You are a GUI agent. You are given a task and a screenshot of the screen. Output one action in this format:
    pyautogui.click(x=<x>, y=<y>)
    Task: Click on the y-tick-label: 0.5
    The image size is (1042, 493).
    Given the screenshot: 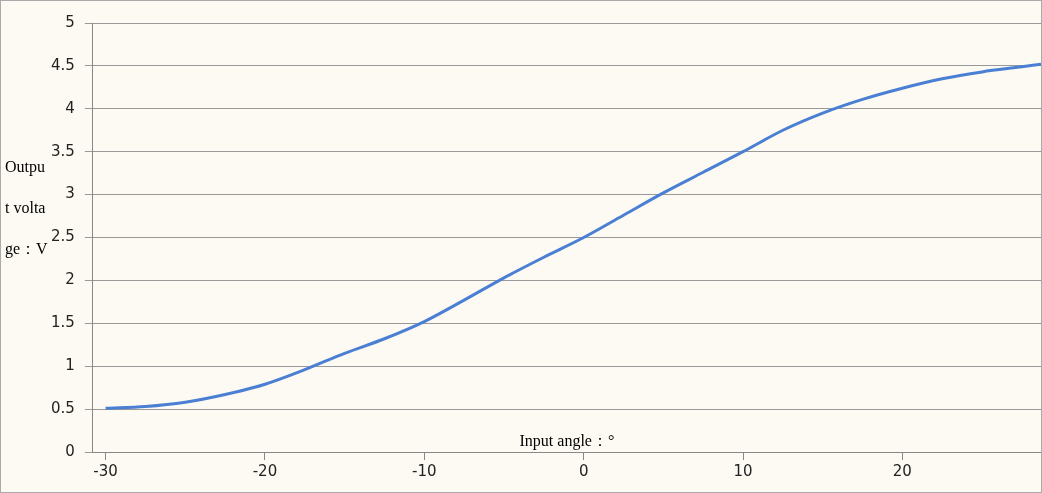 What is the action you would take?
    pyautogui.click(x=63, y=407)
    